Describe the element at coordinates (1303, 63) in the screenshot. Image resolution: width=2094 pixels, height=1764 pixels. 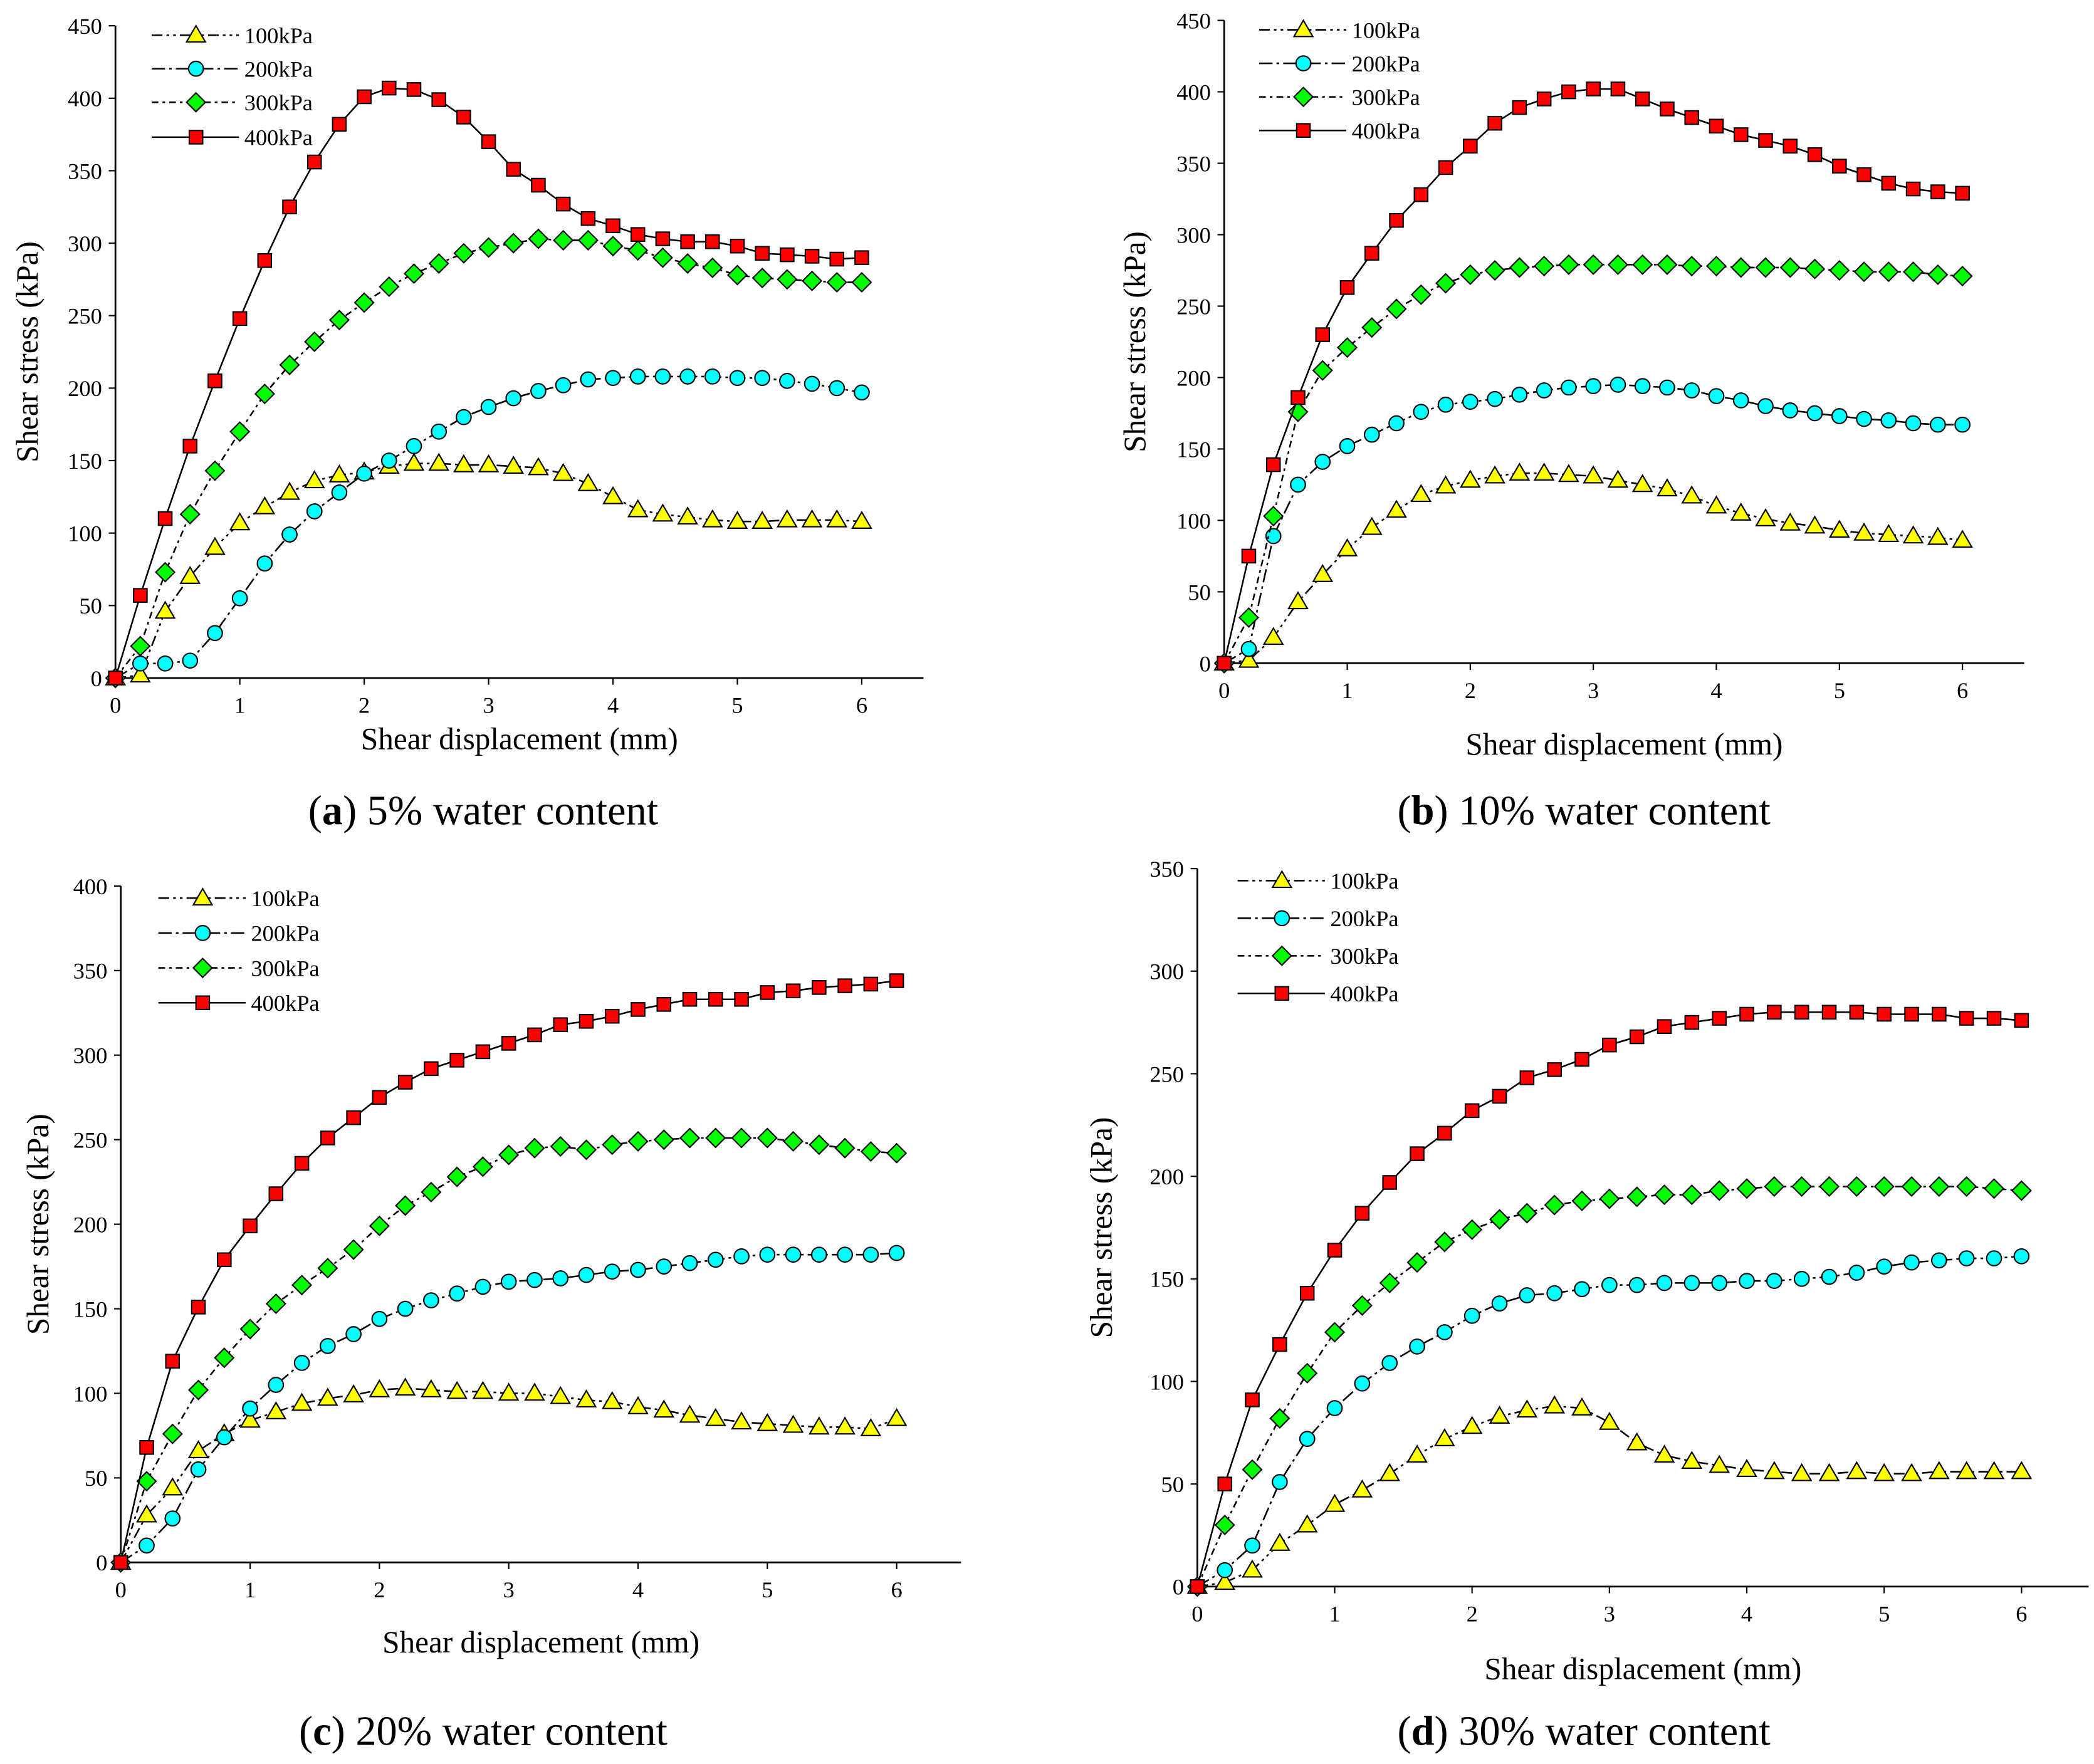
I see `legend-marker-circle` at that location.